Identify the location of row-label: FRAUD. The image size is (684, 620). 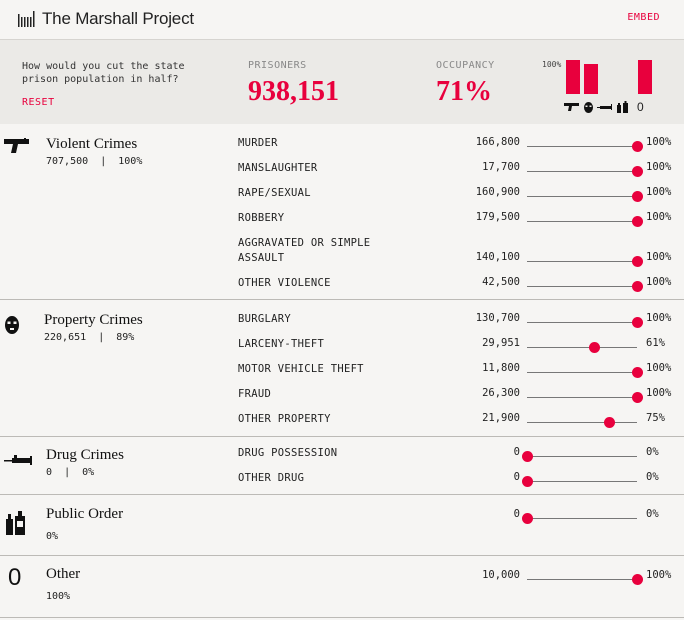
(255, 394).